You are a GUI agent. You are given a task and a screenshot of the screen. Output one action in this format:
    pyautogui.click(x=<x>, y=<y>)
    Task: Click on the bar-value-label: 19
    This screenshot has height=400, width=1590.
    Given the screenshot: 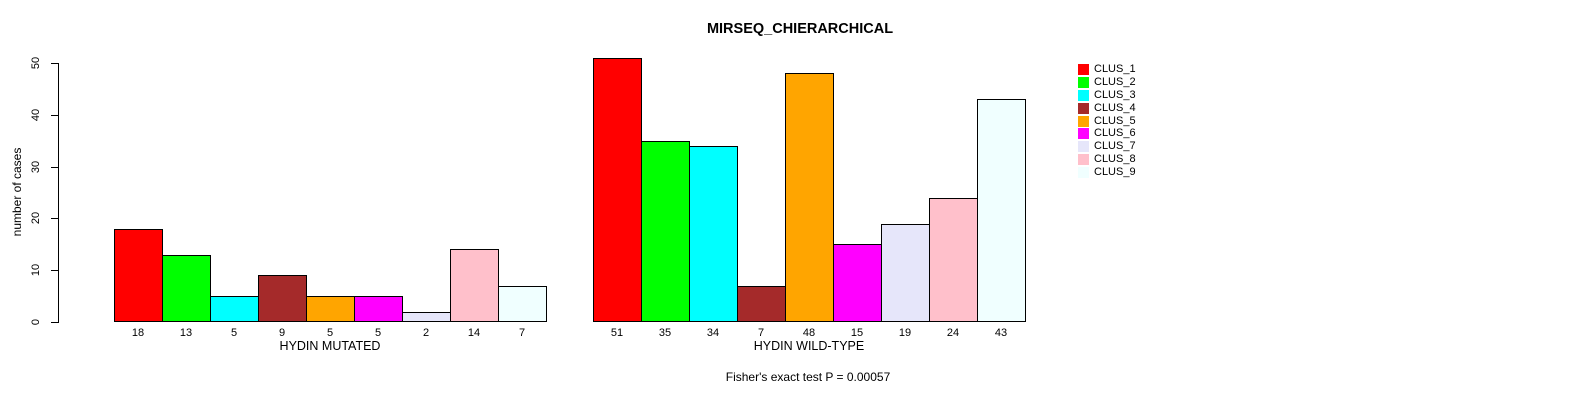 What is the action you would take?
    pyautogui.click(x=905, y=333)
    